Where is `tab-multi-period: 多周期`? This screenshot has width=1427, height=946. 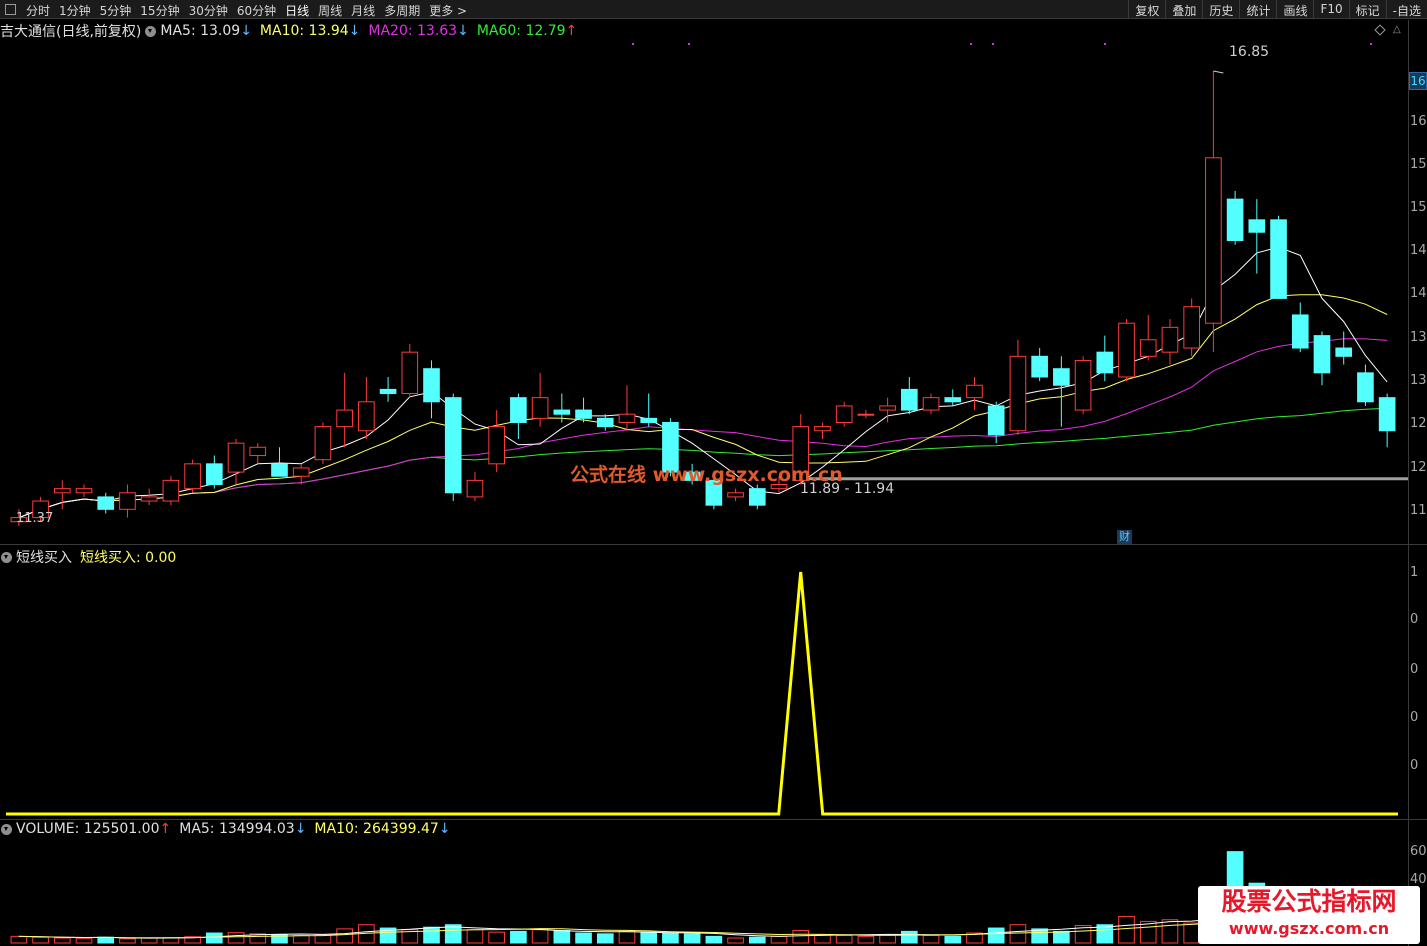 tab-multi-period: 多周期 is located at coordinates (402, 11).